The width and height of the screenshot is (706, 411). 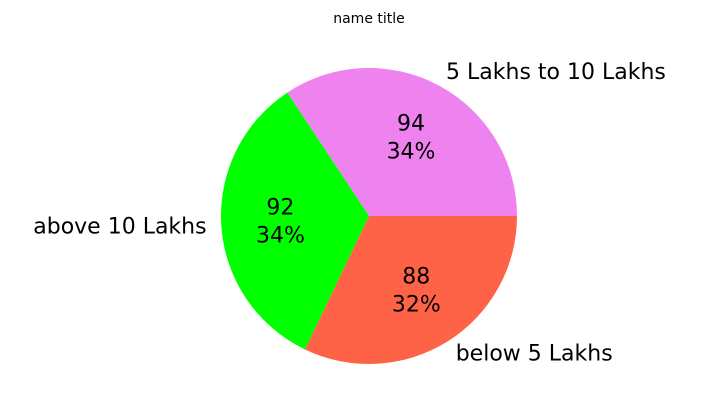 What do you see at coordinates (280, 208) in the screenshot?
I see `pie-slice-value-1: 92` at bounding box center [280, 208].